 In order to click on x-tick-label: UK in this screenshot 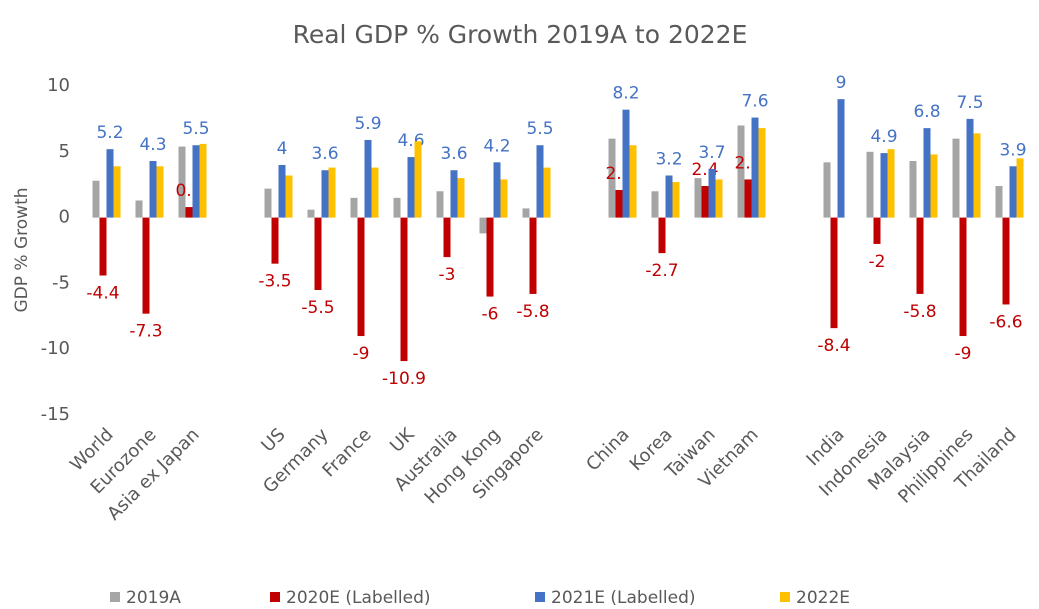, I will do `click(402, 439)`.